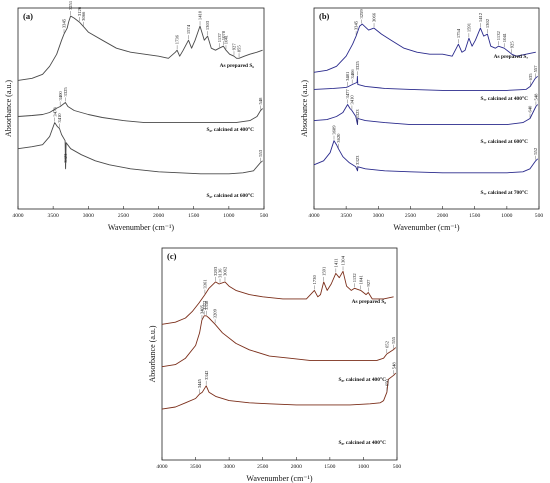 This screenshot has width=550, height=483. Describe the element at coordinates (334, 130) in the screenshot. I see `peak-label: 3689` at that location.